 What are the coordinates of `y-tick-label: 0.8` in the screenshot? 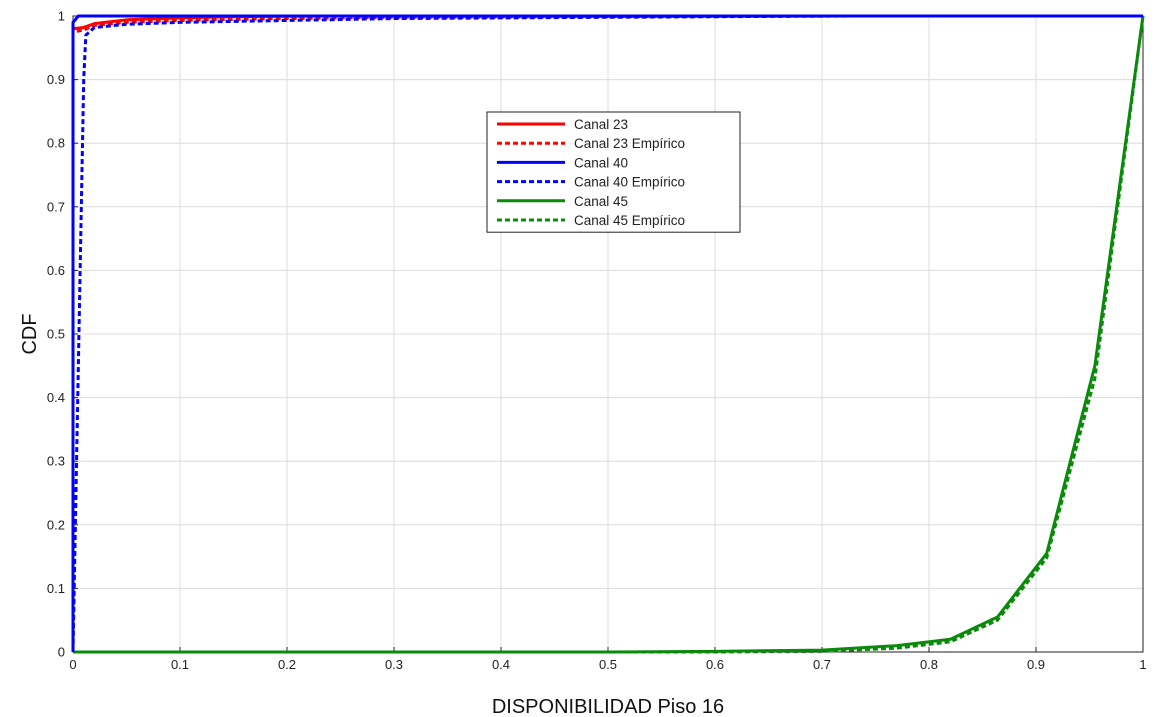 It's located at (56, 143).